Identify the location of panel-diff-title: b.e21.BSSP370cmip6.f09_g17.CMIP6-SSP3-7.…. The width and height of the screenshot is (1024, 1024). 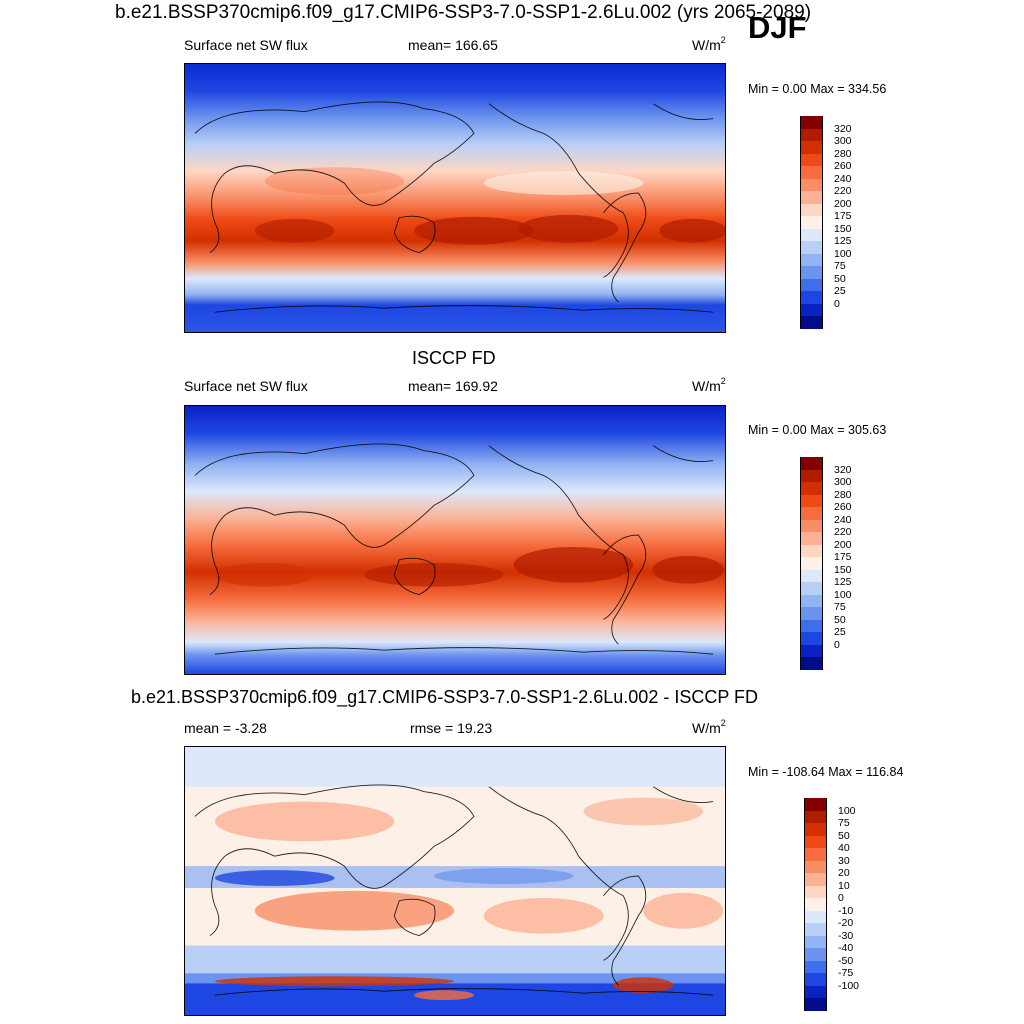
(445, 697).